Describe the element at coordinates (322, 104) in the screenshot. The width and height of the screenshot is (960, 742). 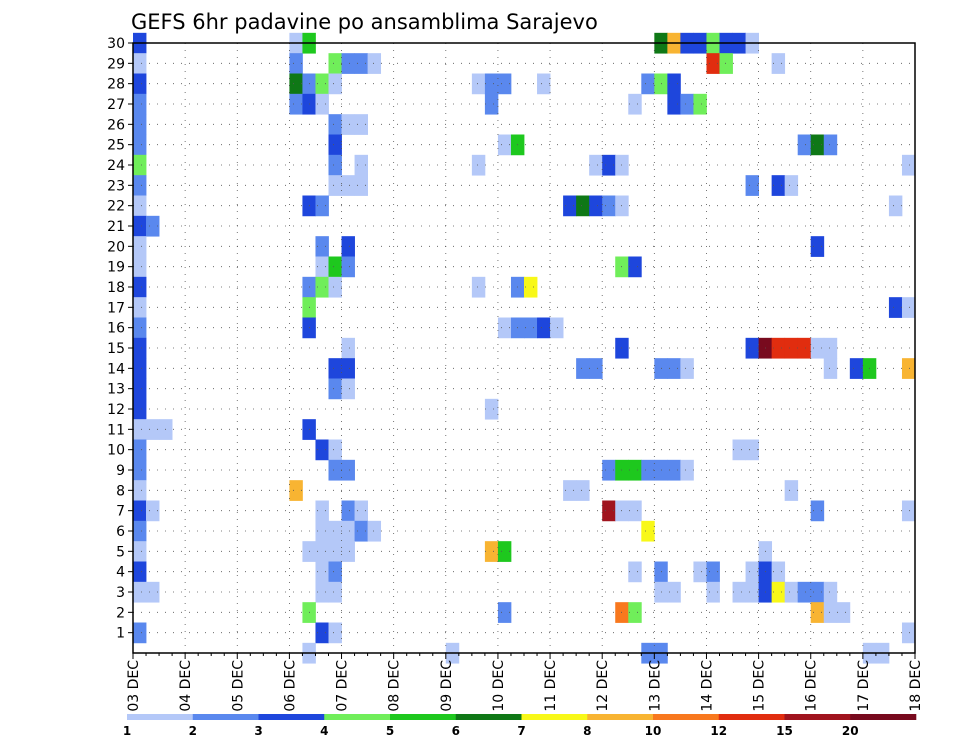
I see `cell-m27-s14` at that location.